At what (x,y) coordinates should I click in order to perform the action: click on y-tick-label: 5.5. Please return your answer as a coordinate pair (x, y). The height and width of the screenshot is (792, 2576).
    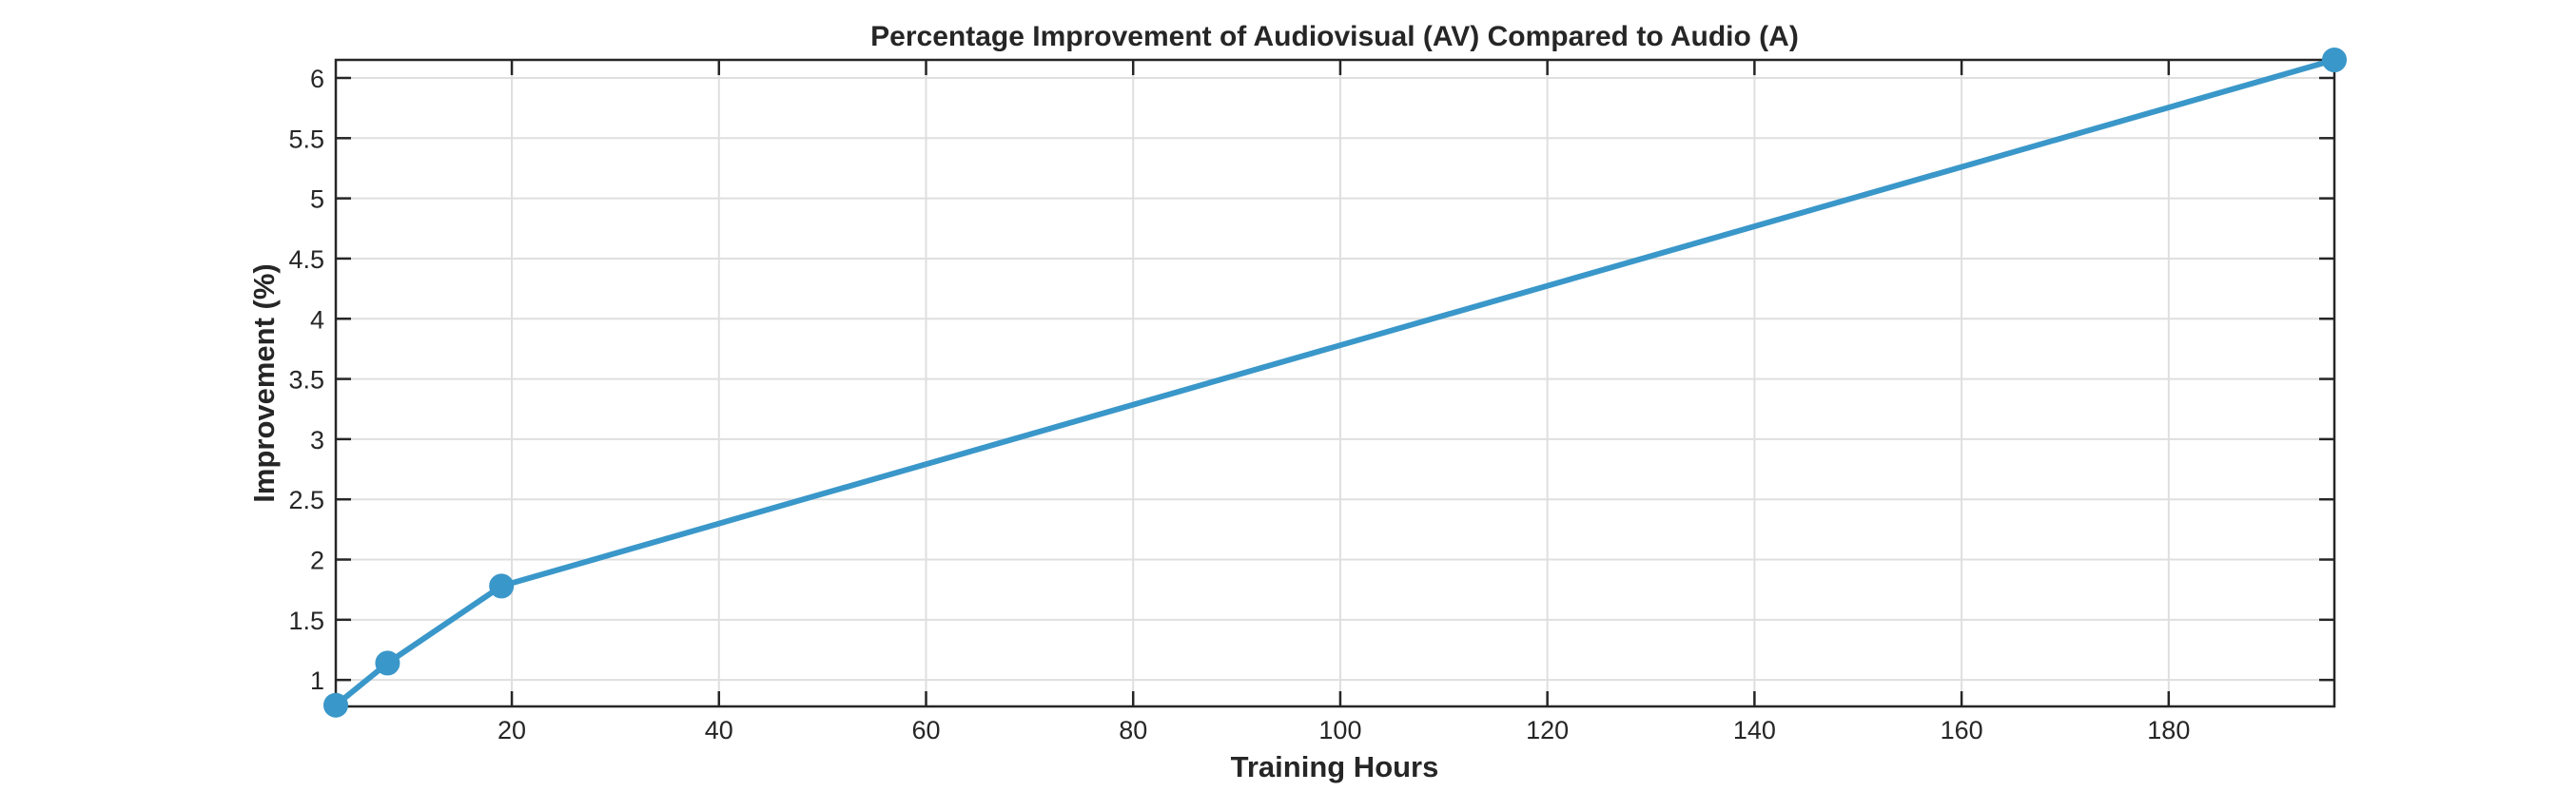
    Looking at the image, I should click on (306, 139).